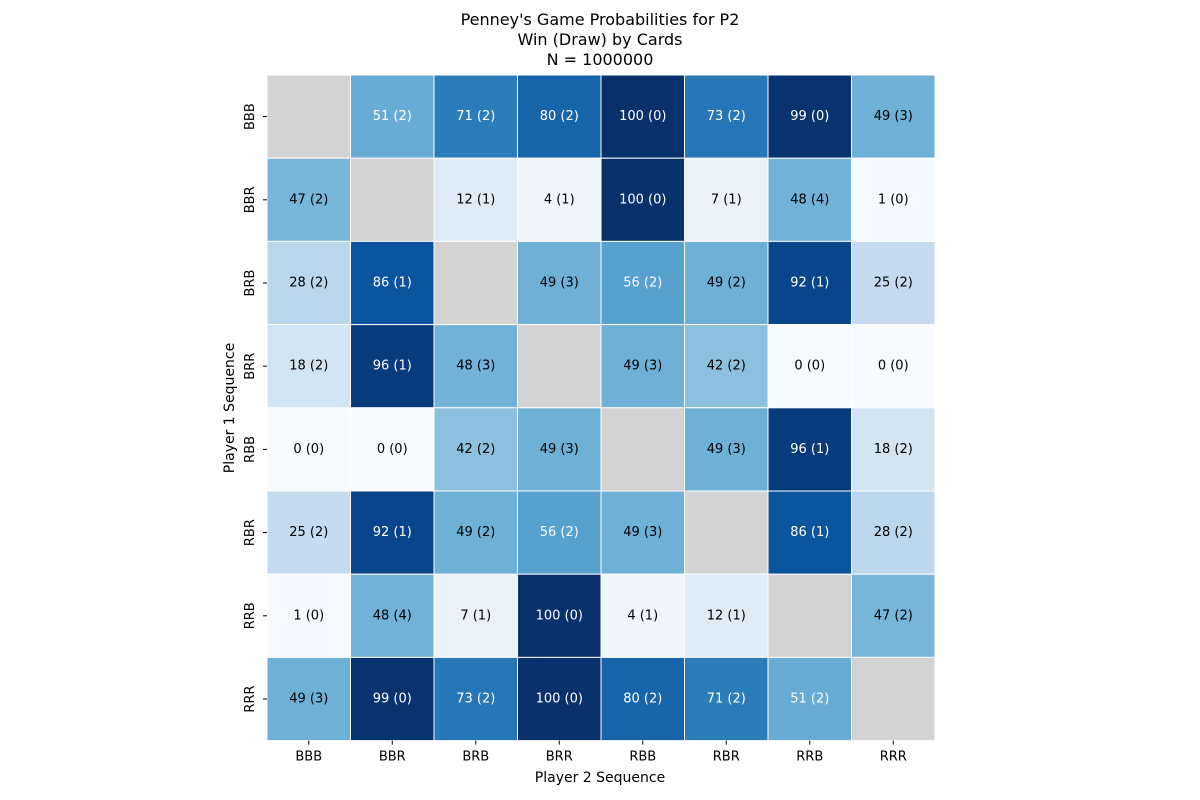 This screenshot has width=1200, height=800. I want to click on heatmap-cell-brb-bbr, so click(392, 283).